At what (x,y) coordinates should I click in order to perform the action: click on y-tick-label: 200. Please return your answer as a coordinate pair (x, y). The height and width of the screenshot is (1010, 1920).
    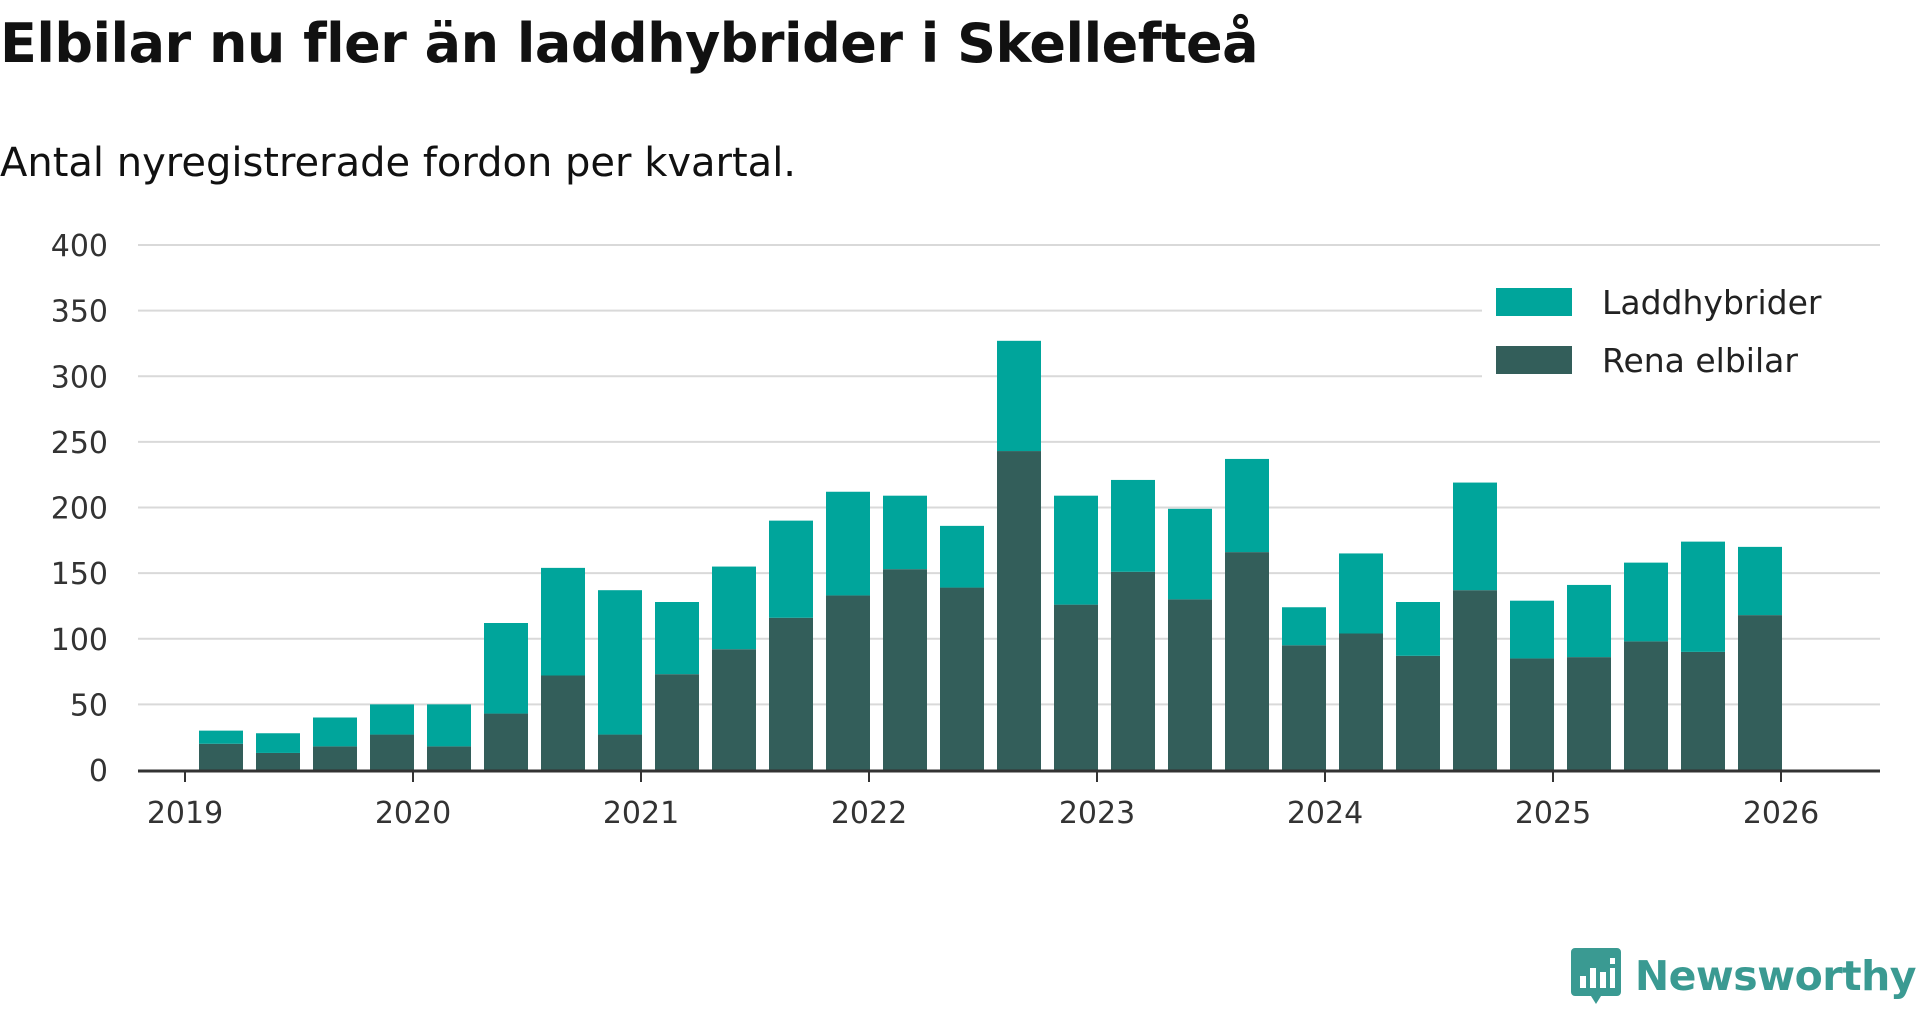
    Looking at the image, I should click on (79, 509).